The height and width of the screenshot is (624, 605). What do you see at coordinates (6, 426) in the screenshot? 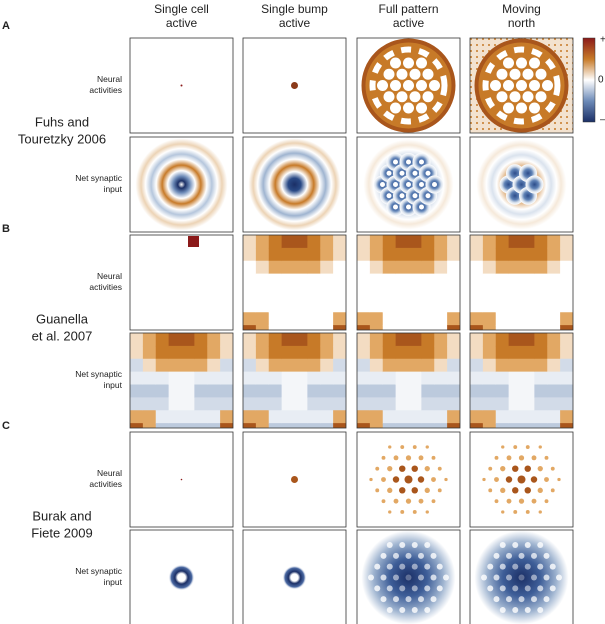
I see `section-letter: C` at bounding box center [6, 426].